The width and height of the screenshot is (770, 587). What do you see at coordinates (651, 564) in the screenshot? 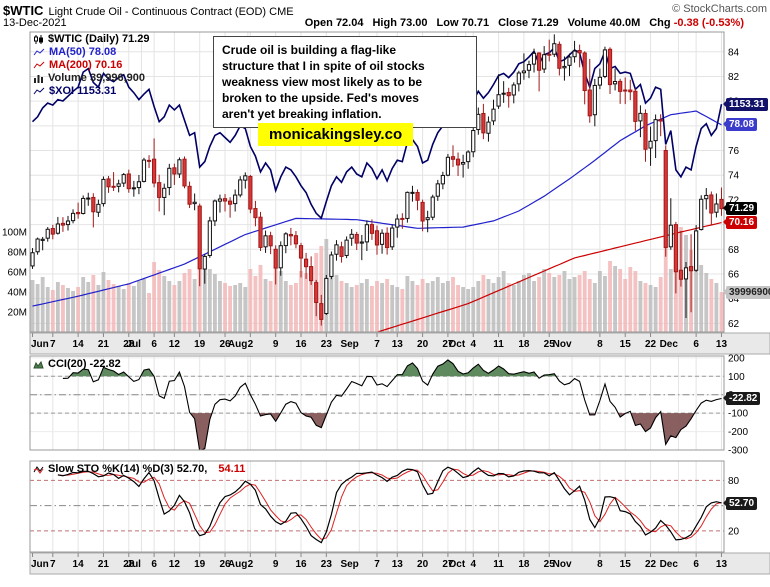
I see `svg-text: 22` at bounding box center [651, 564].